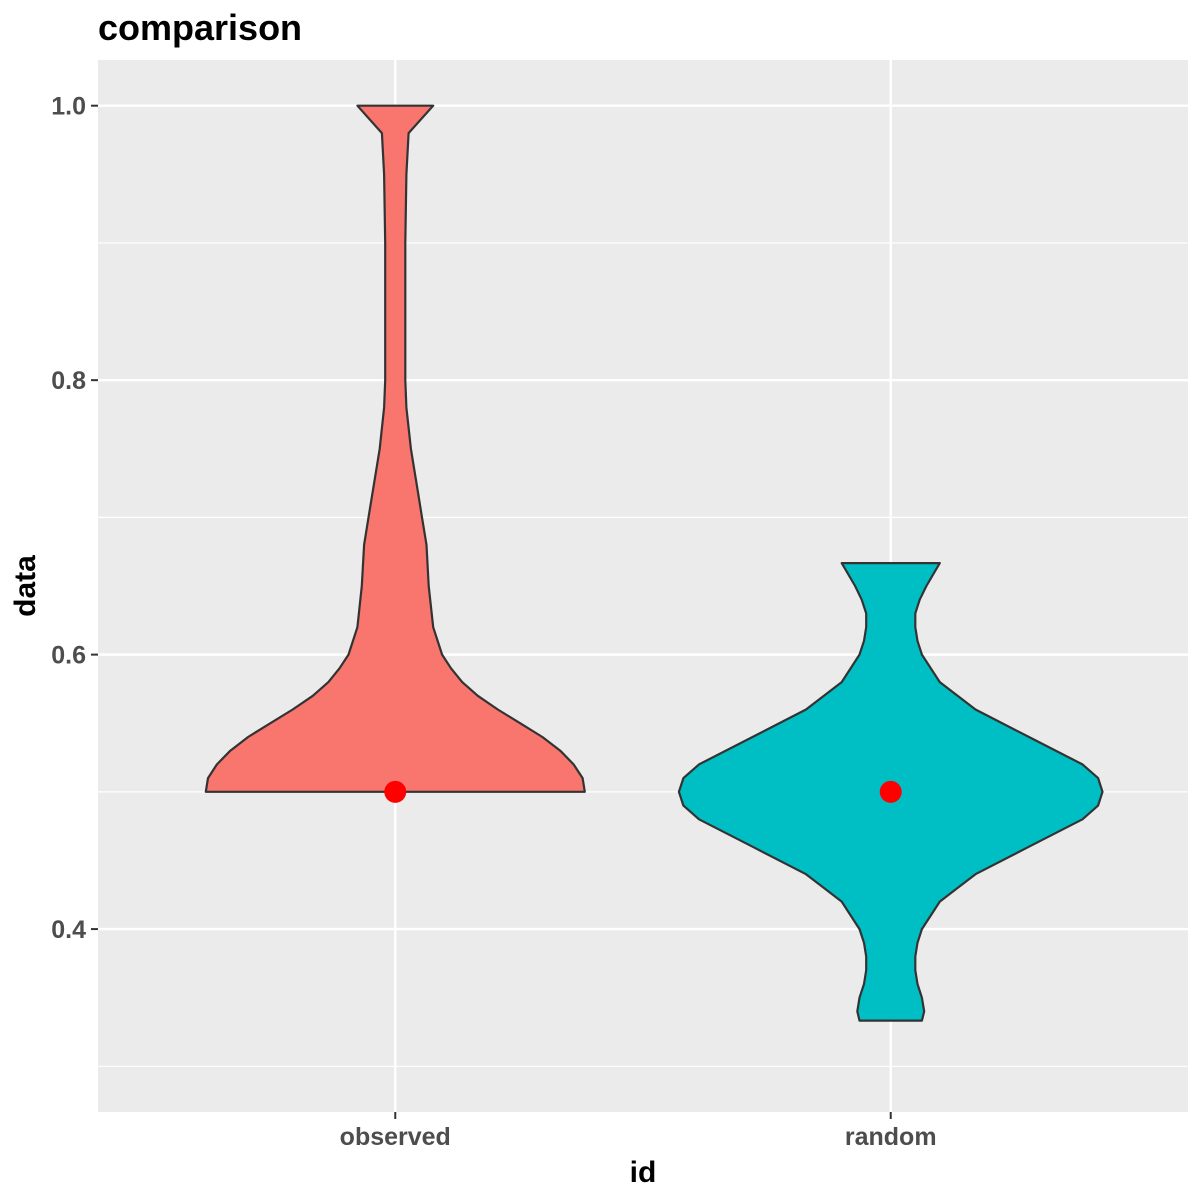  What do you see at coordinates (643, 1172) in the screenshot?
I see `x-axis-title: id` at bounding box center [643, 1172].